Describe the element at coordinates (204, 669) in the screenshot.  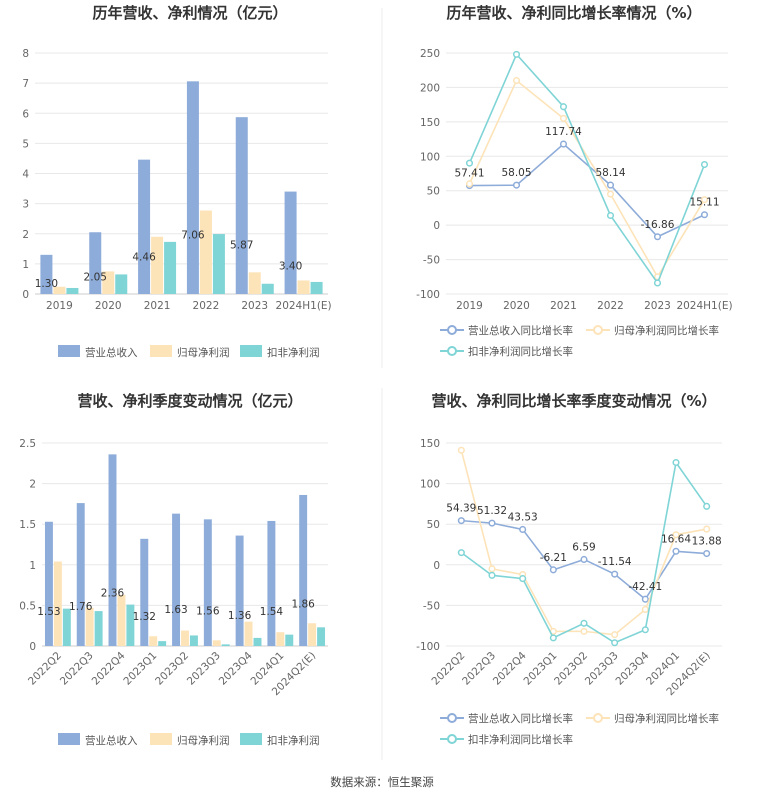
I see `x-tick-label: 2023Q3` at that location.